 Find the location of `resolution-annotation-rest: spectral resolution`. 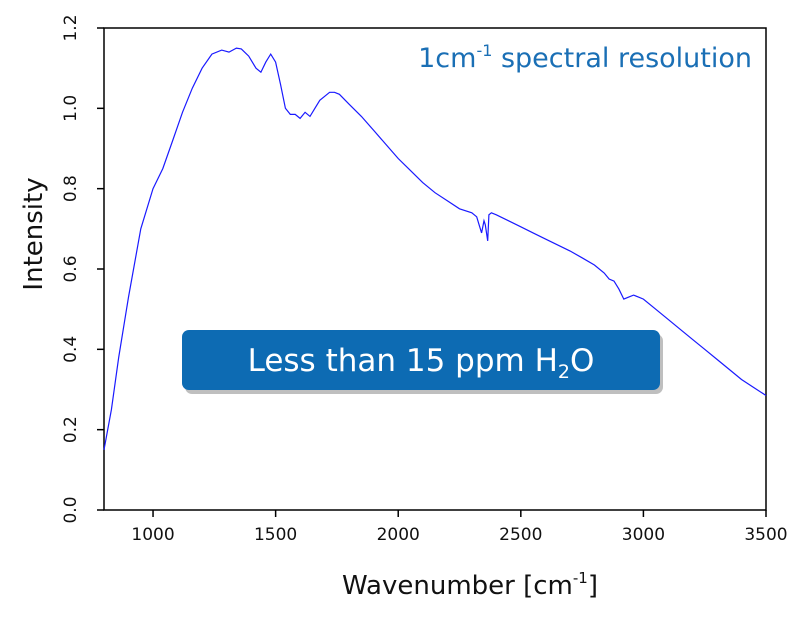

resolution-annotation-rest: spectral resolution is located at coordinates (622, 58).